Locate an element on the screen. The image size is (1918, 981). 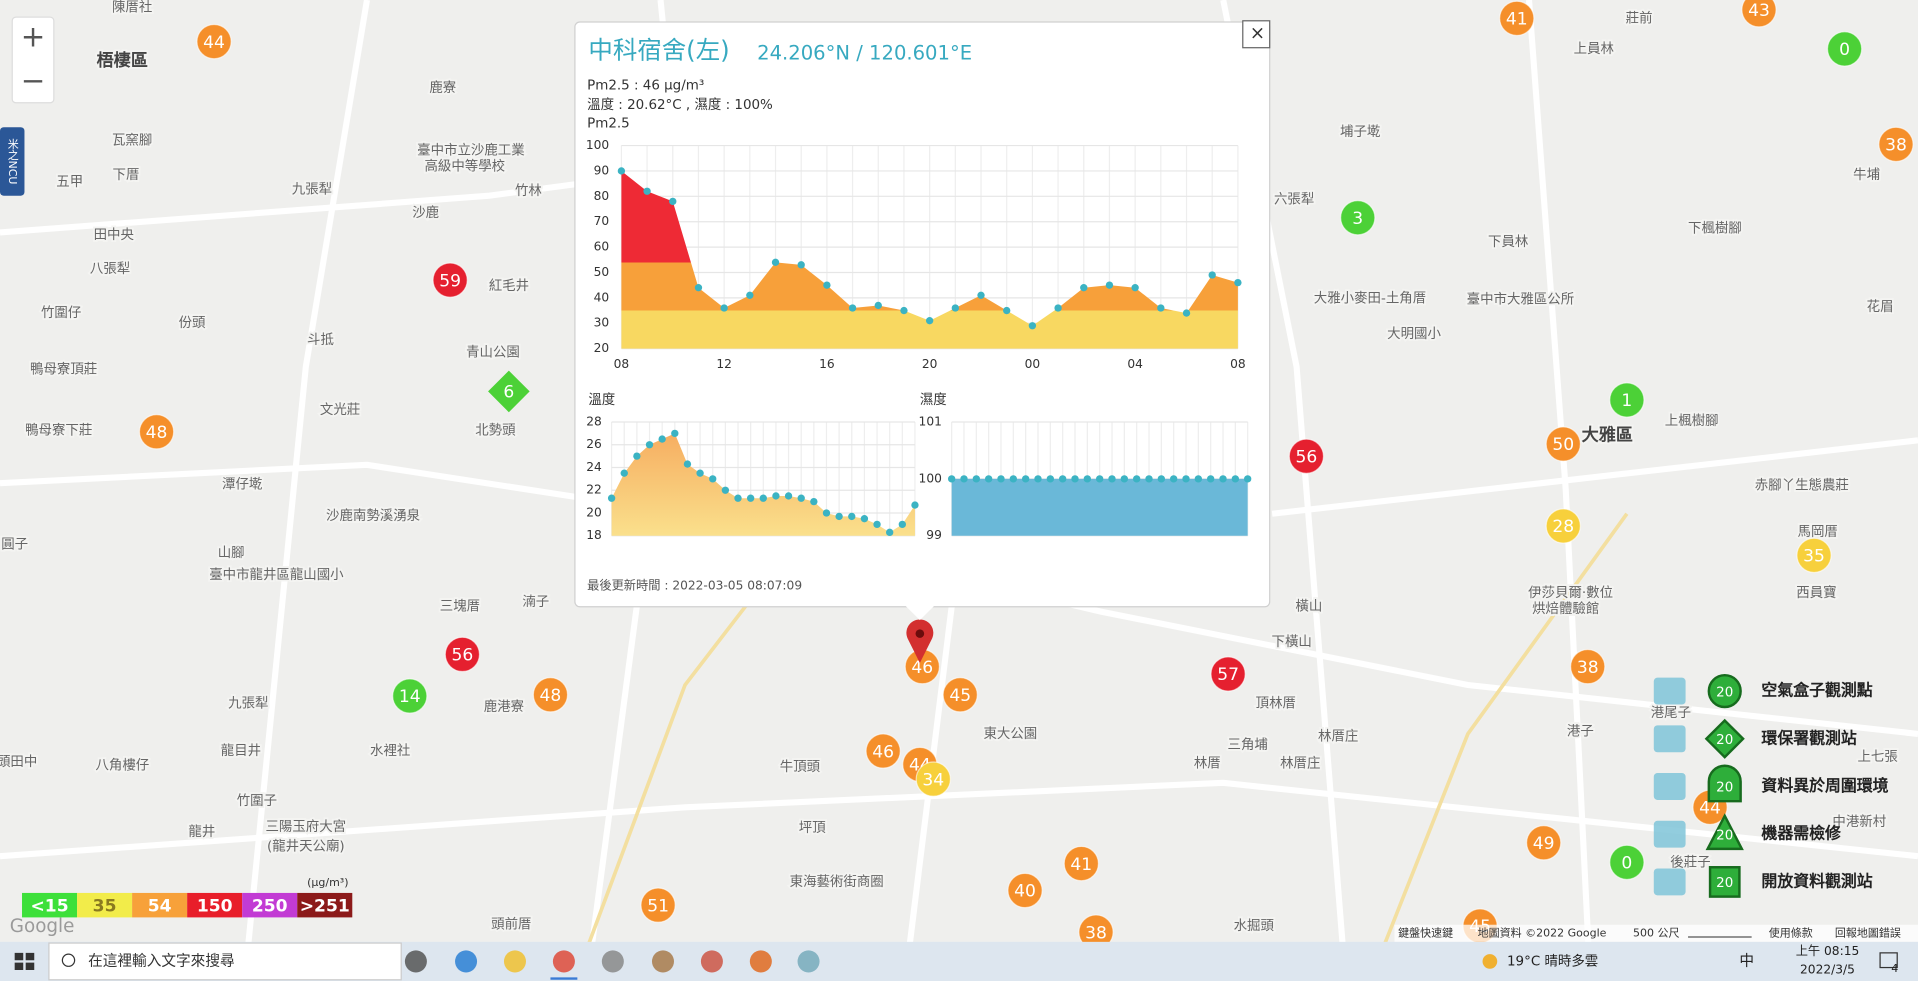
attribution-terms: 使用條款 is located at coordinates (1791, 932).